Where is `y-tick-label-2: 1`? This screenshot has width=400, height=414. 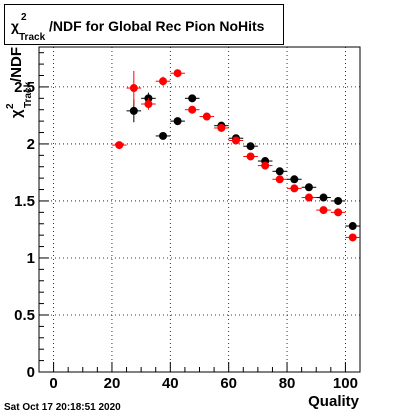
y-tick-label-2: 1 is located at coordinates (31, 258).